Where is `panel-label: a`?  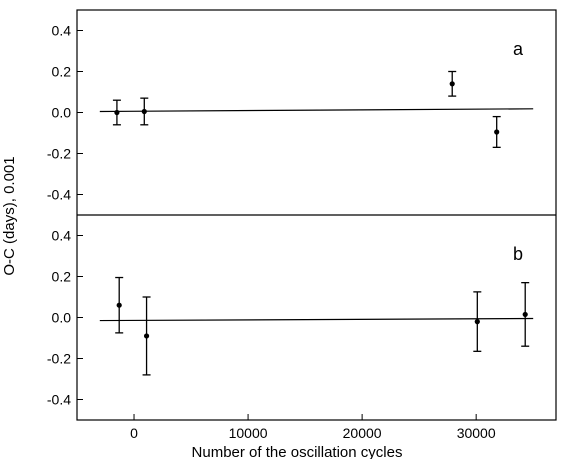 panel-label: a is located at coordinates (518, 49).